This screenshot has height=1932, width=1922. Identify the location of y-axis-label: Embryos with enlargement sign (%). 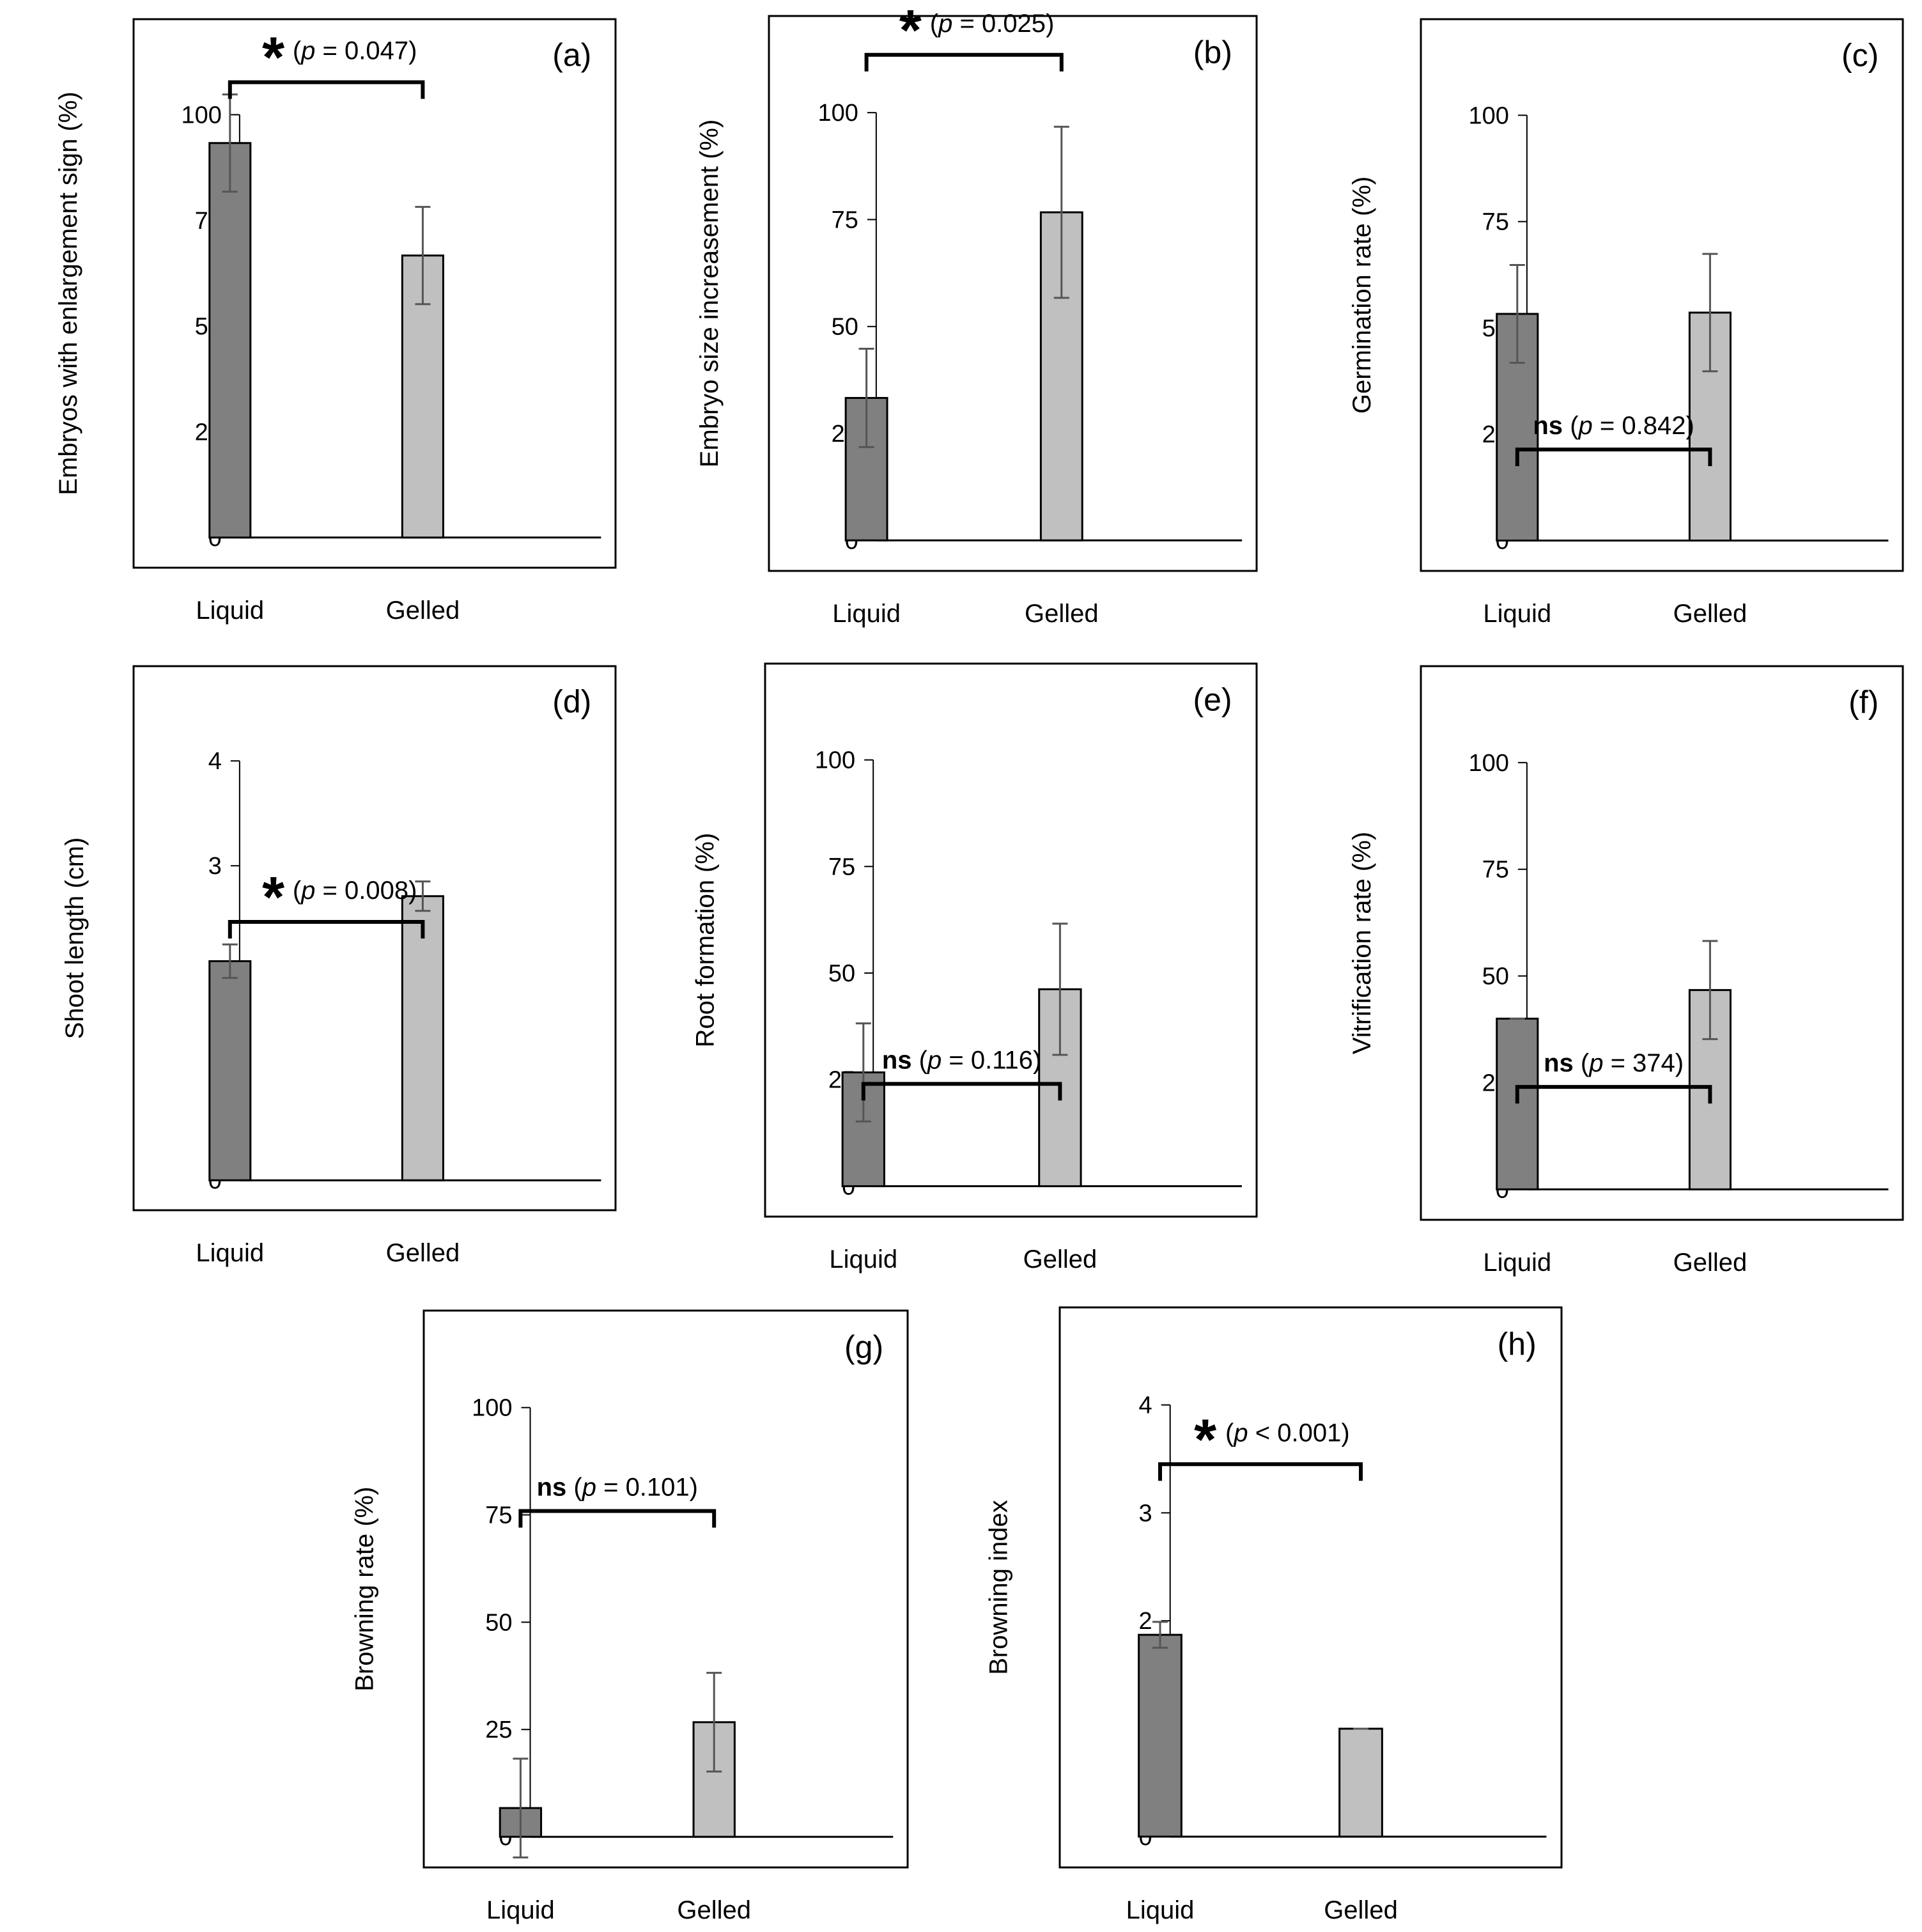
(68, 293).